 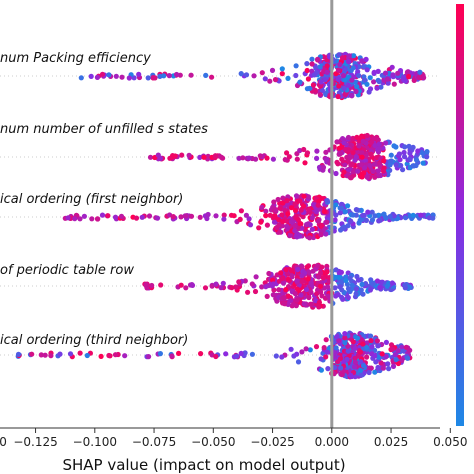 I want to click on x-tick-label-clipped: 0, so click(x=3, y=442).